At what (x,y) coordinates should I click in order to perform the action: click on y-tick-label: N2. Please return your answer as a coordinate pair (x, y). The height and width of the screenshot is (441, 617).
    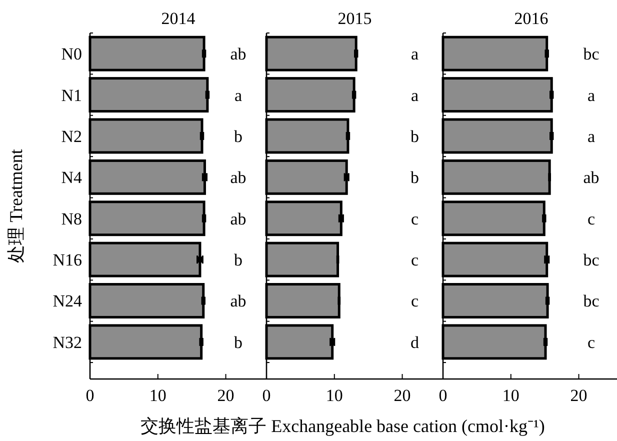
    Looking at the image, I should click on (71, 136).